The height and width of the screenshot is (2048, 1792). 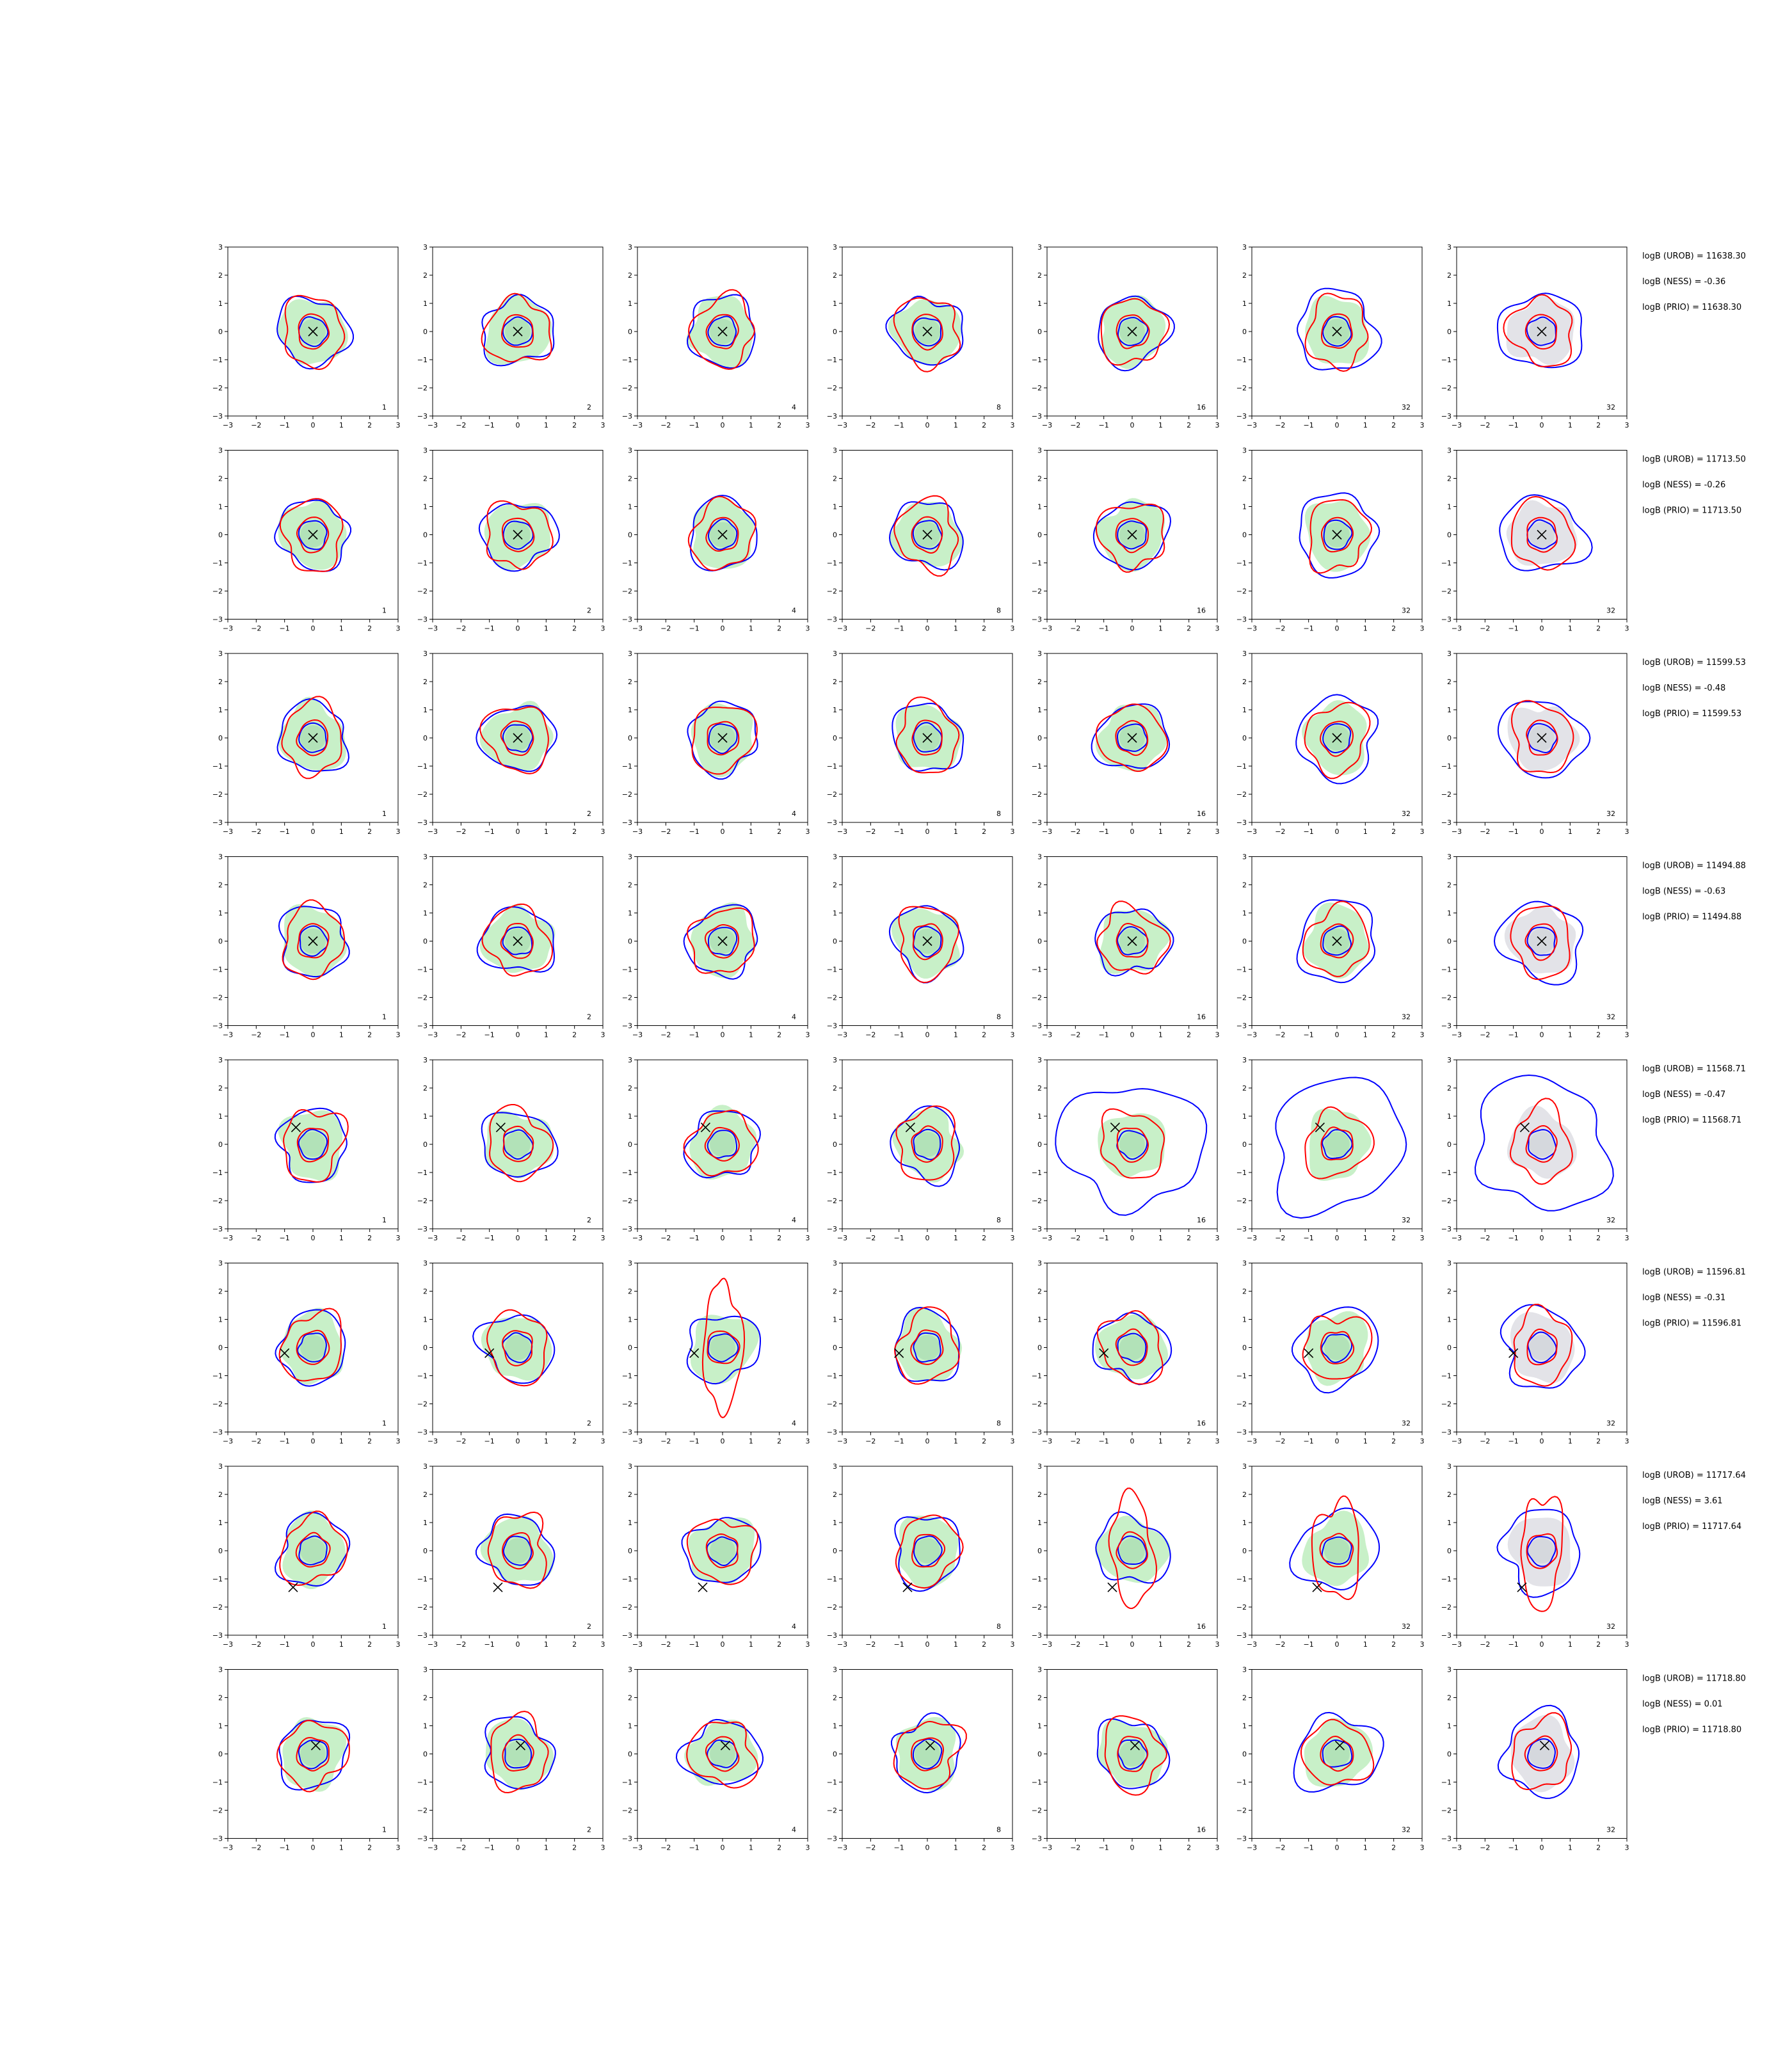 I want to click on outer-inner-contour, so click(x=314, y=941).